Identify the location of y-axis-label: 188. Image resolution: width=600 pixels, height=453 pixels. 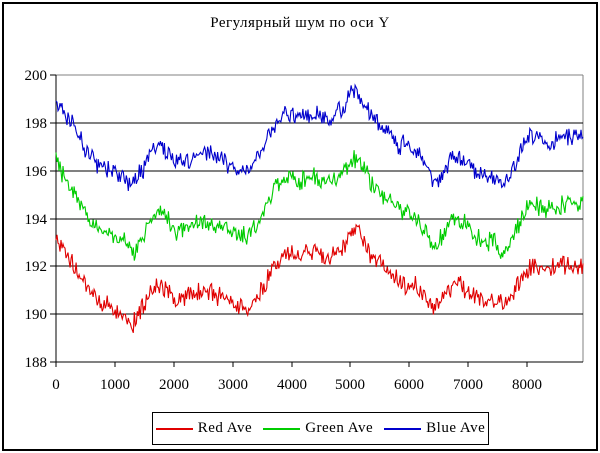
(36, 363).